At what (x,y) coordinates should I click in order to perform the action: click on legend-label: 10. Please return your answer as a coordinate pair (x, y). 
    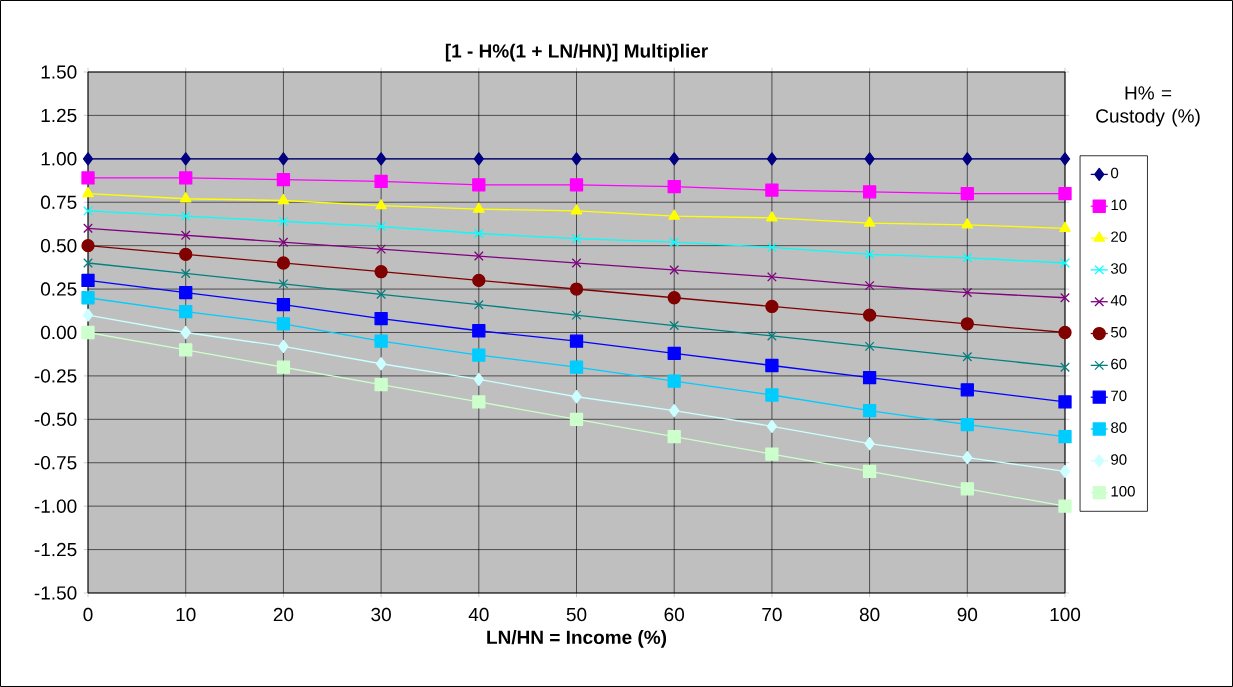
    Looking at the image, I should click on (1119, 205).